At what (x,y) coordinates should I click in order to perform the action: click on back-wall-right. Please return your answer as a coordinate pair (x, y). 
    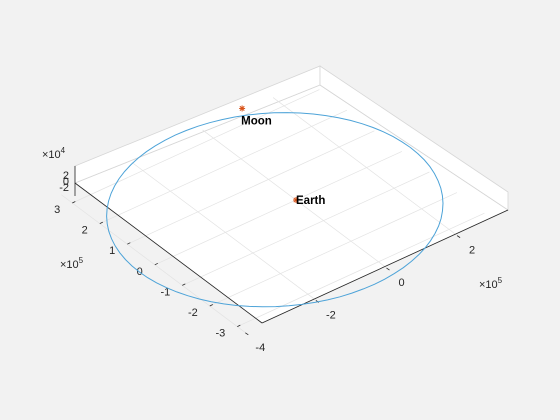
    Looking at the image, I should click on (414, 138).